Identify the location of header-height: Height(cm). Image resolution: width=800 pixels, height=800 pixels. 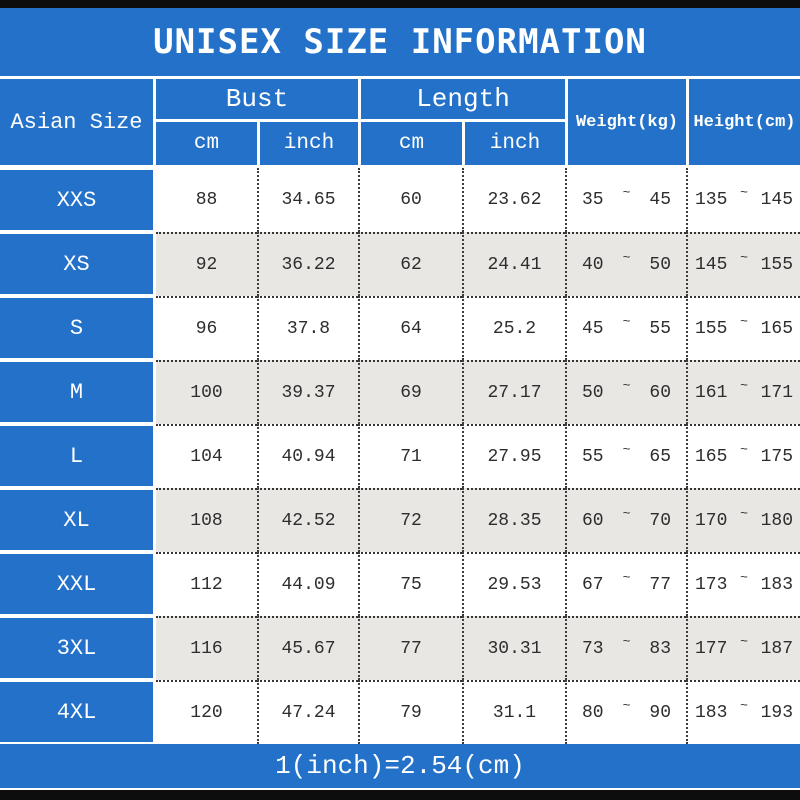
(743, 122).